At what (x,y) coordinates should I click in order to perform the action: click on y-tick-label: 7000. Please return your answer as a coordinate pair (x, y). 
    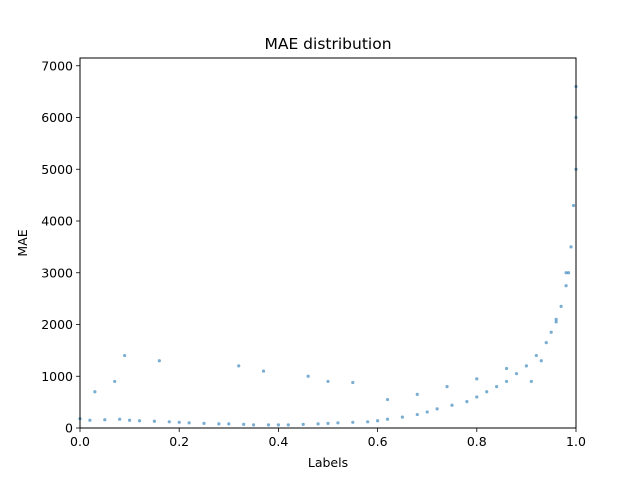
    Looking at the image, I should click on (57, 65).